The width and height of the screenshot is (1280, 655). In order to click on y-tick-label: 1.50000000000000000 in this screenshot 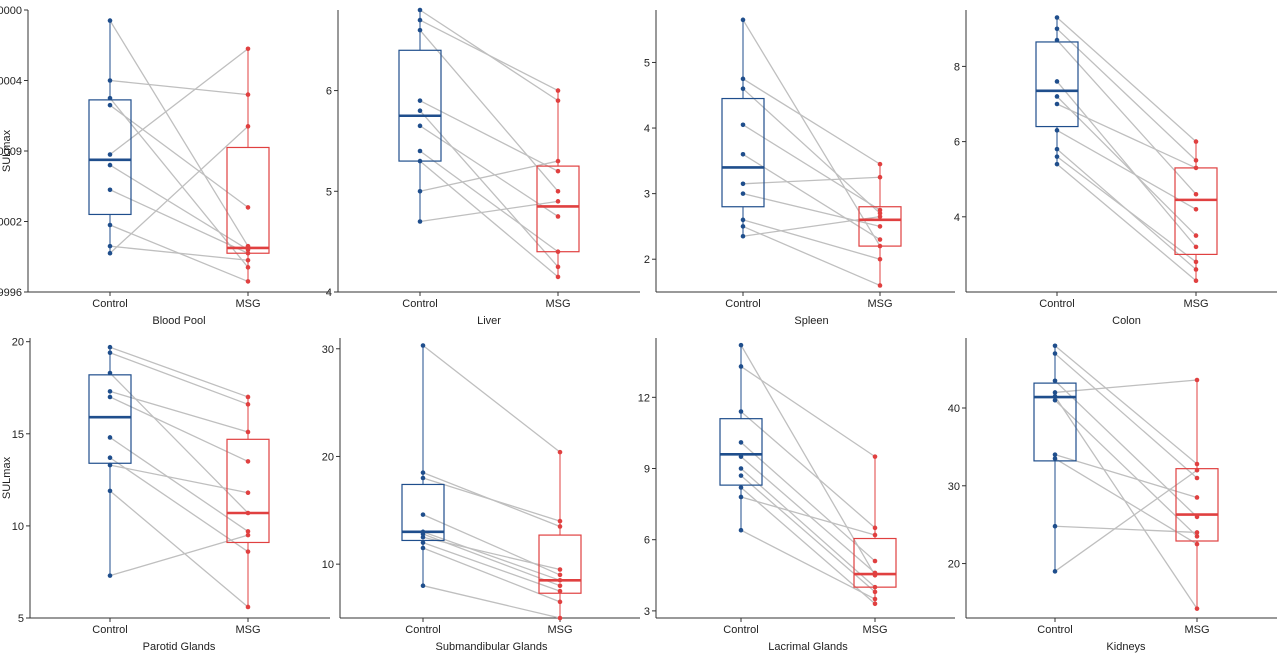, I will do `click(11, 11)`.